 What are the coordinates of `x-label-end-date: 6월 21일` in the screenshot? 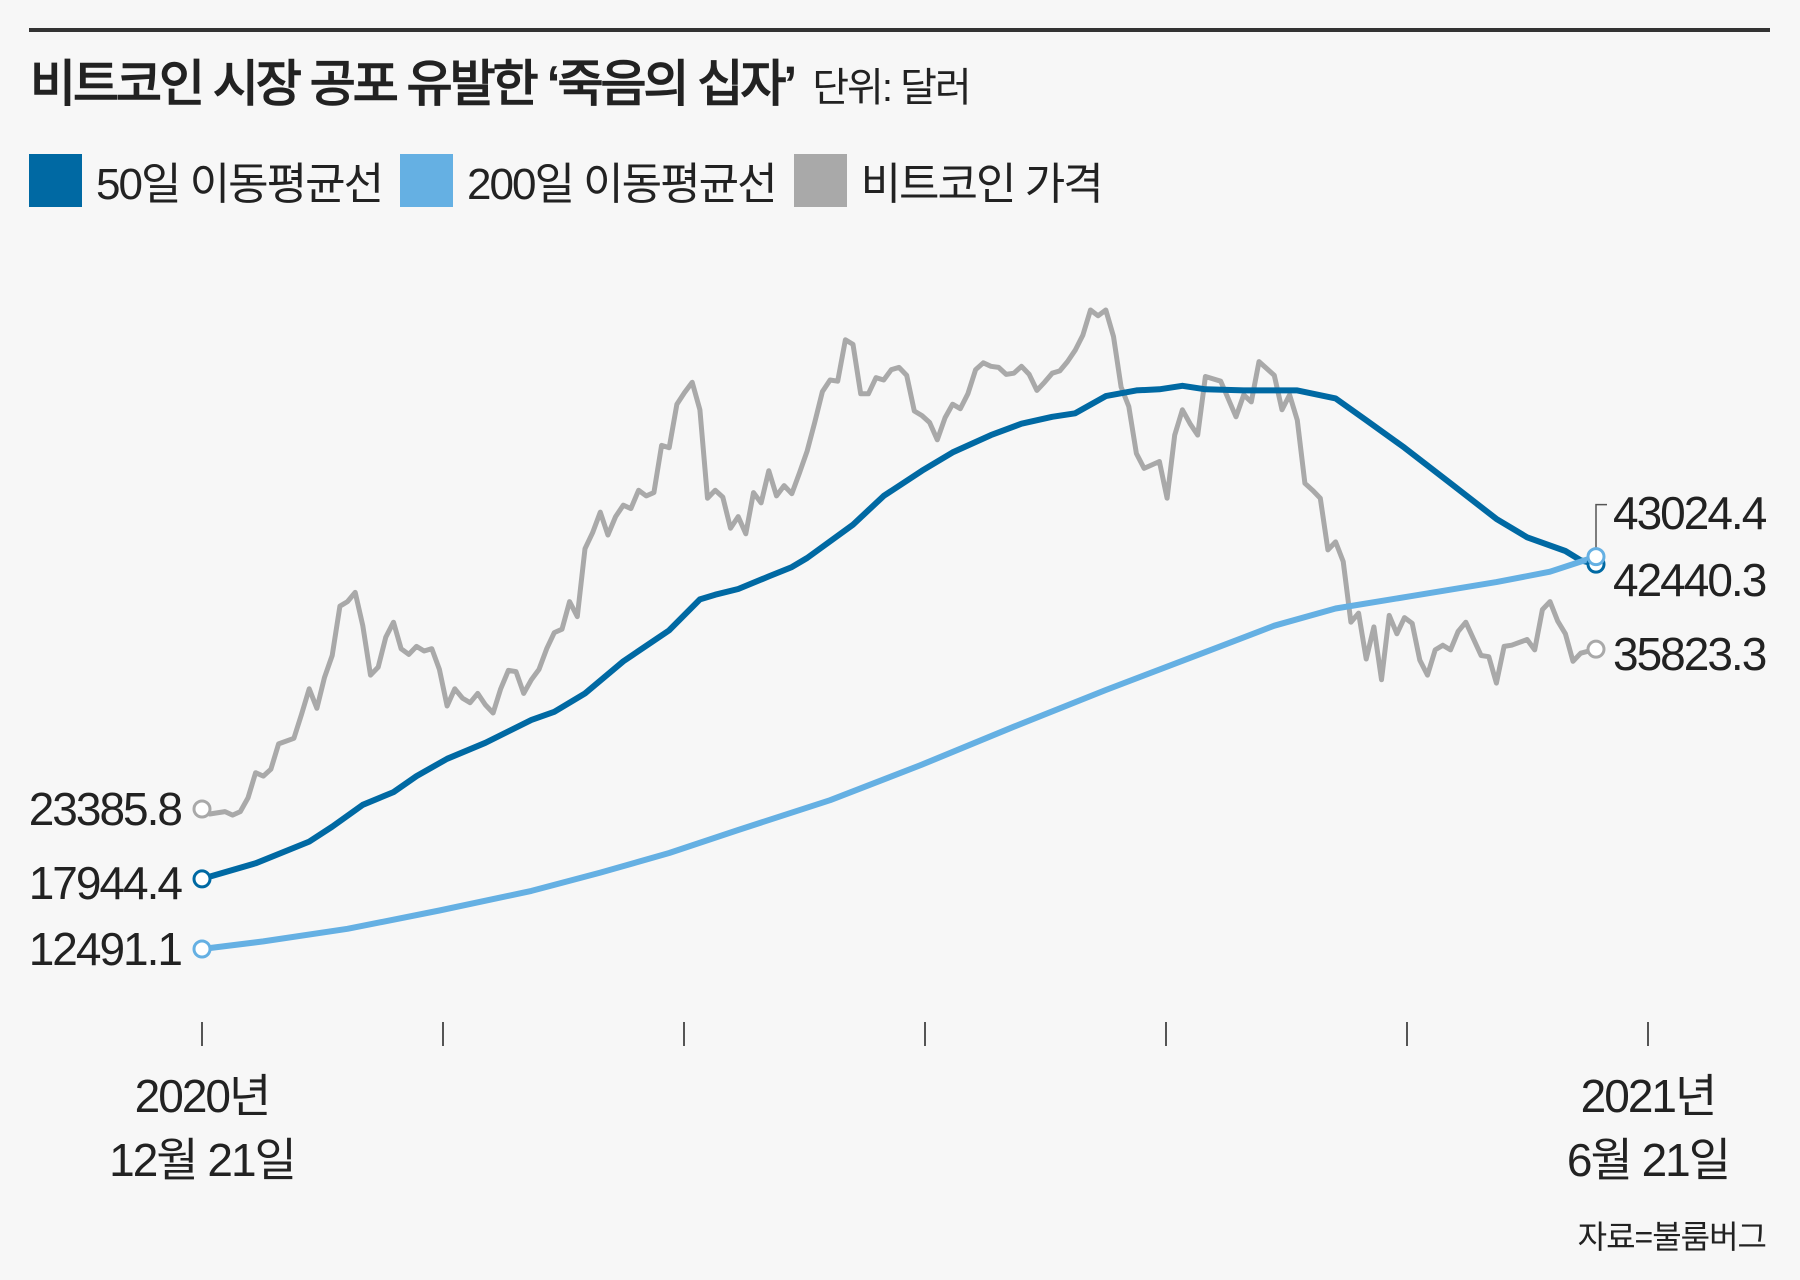 It's located at (1648, 1160).